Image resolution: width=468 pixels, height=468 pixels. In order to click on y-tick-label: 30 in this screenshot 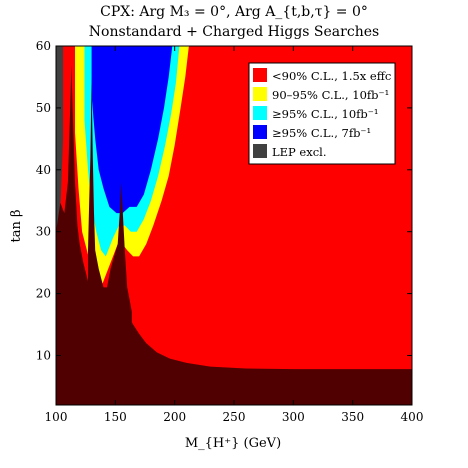, I will do `click(43, 232)`.